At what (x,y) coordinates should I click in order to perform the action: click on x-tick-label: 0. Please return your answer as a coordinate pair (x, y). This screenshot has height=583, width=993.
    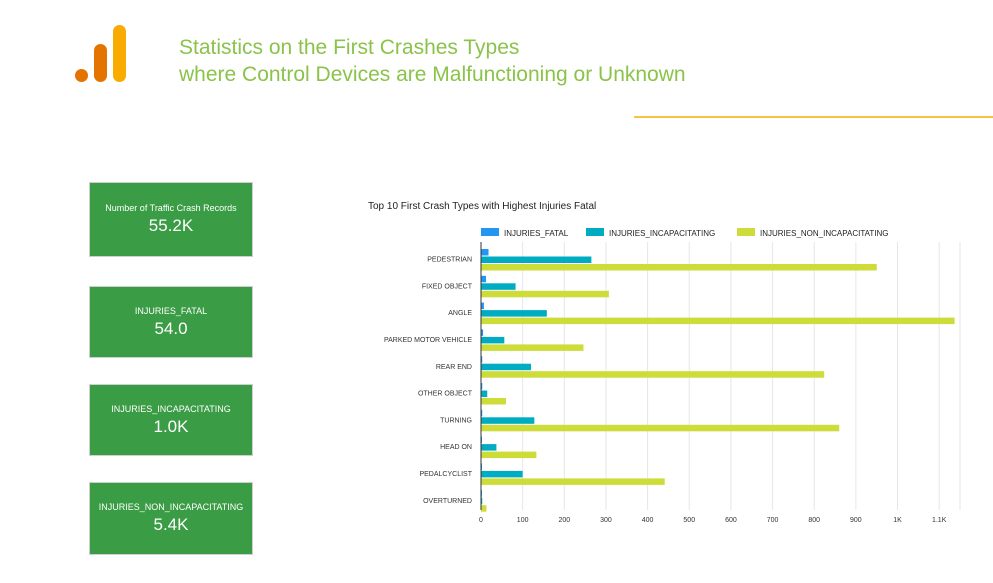
    Looking at the image, I should click on (481, 520).